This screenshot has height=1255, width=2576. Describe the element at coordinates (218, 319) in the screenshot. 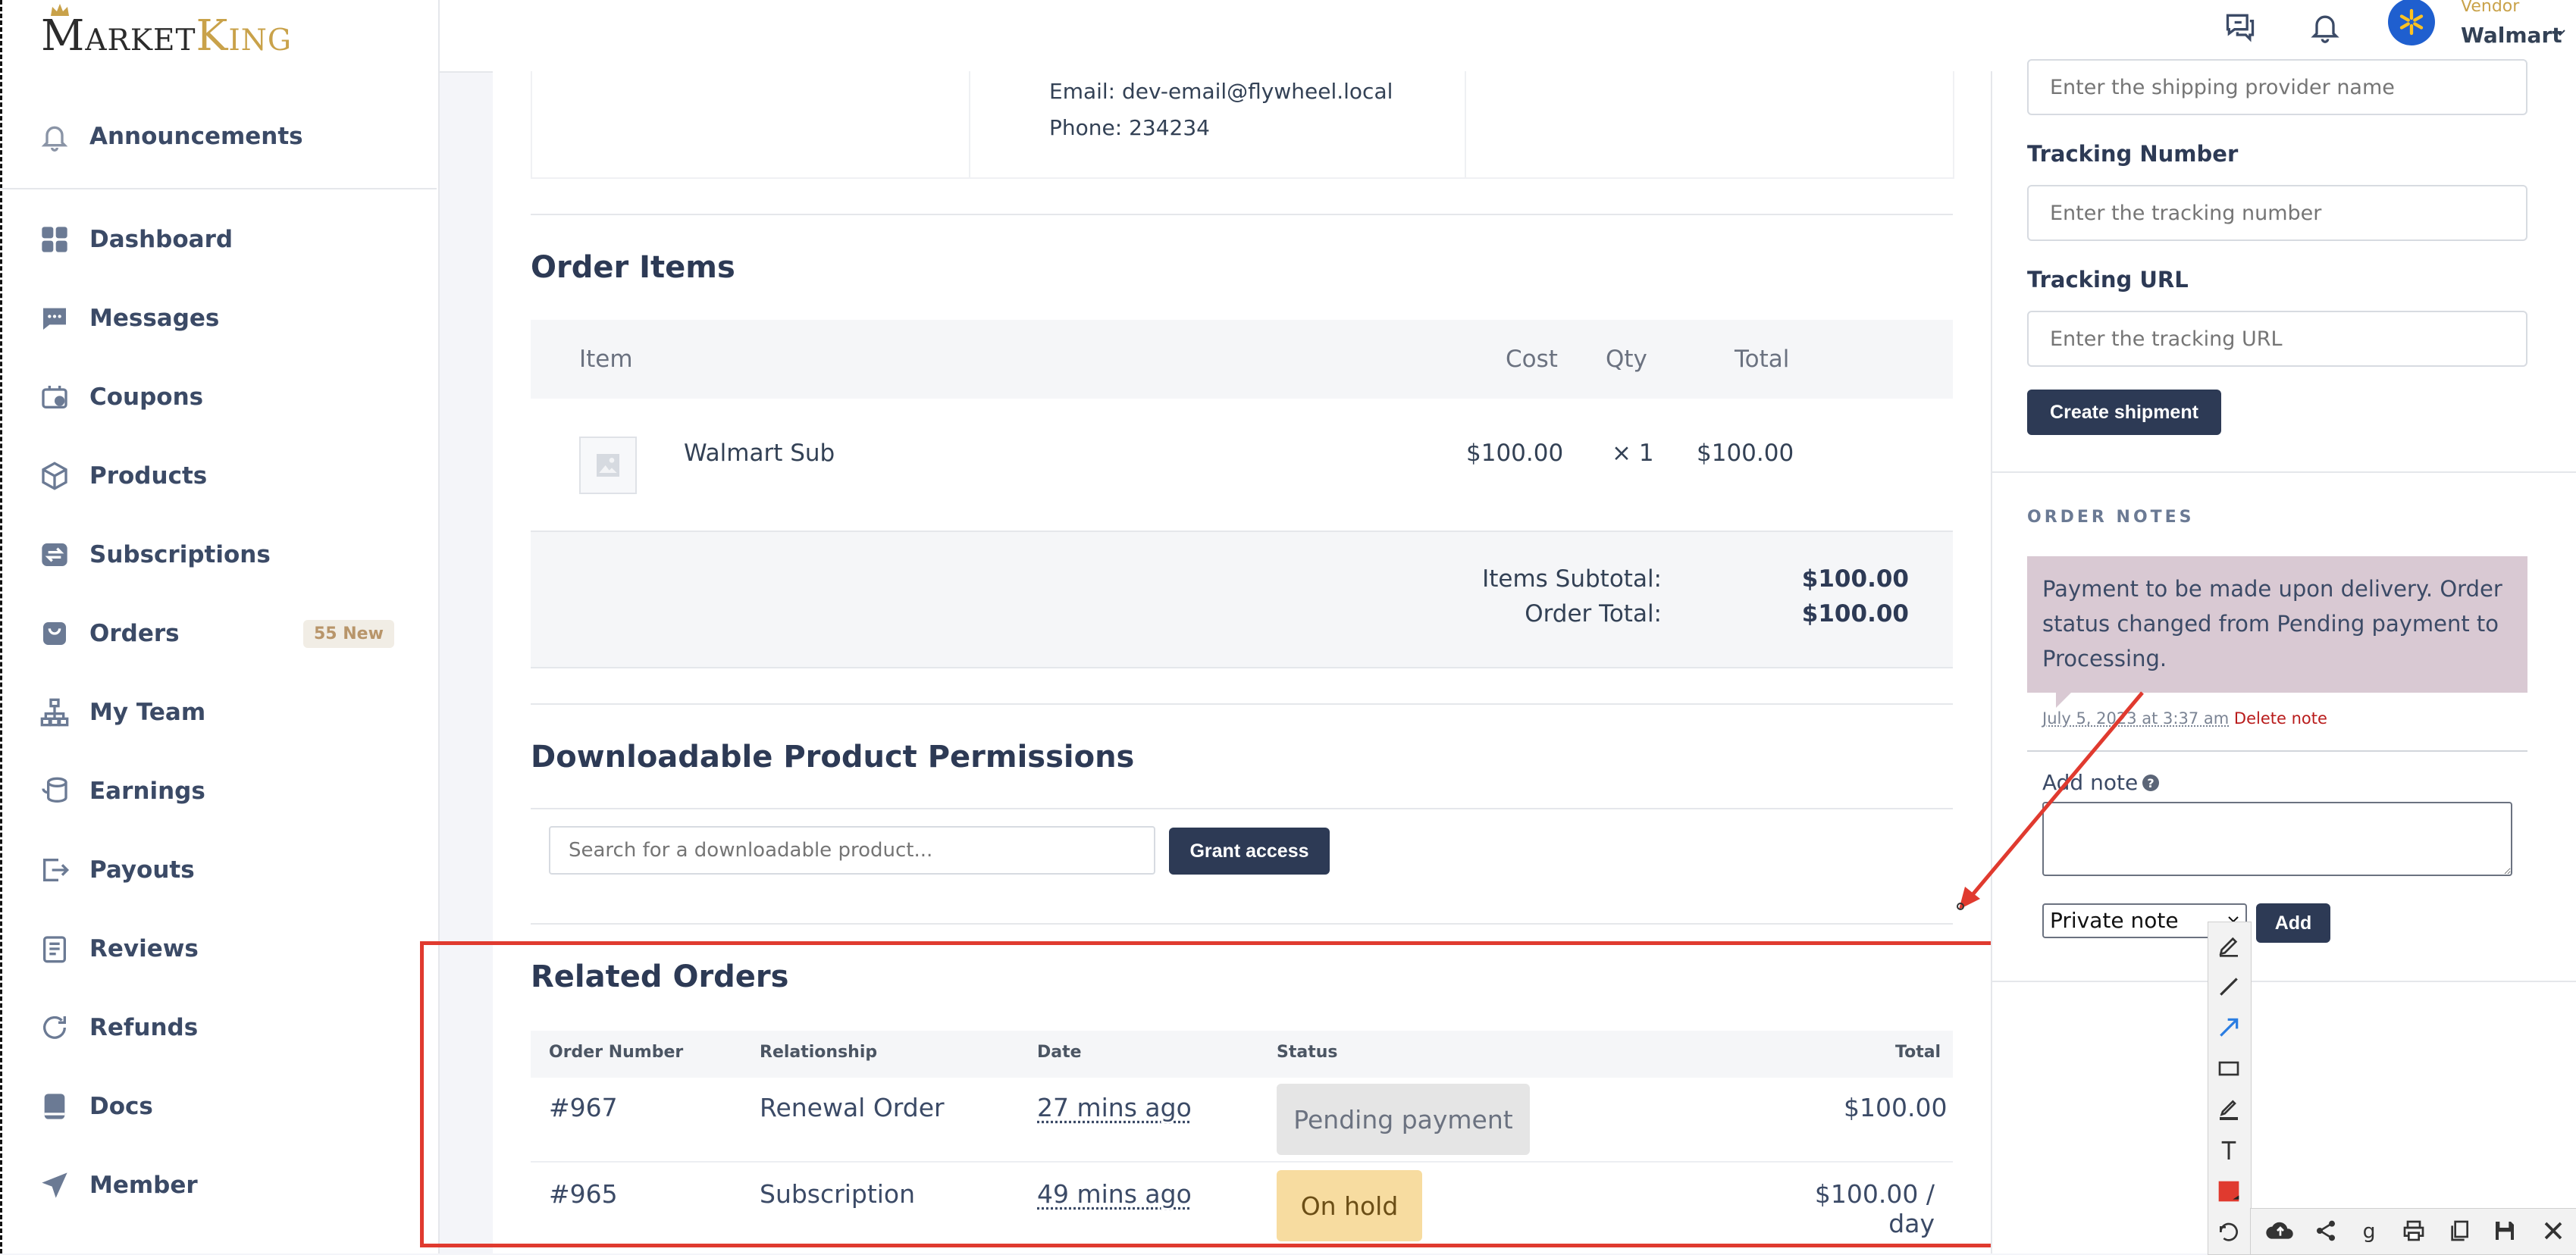

I see `sidebar-item-messages: Messages` at that location.